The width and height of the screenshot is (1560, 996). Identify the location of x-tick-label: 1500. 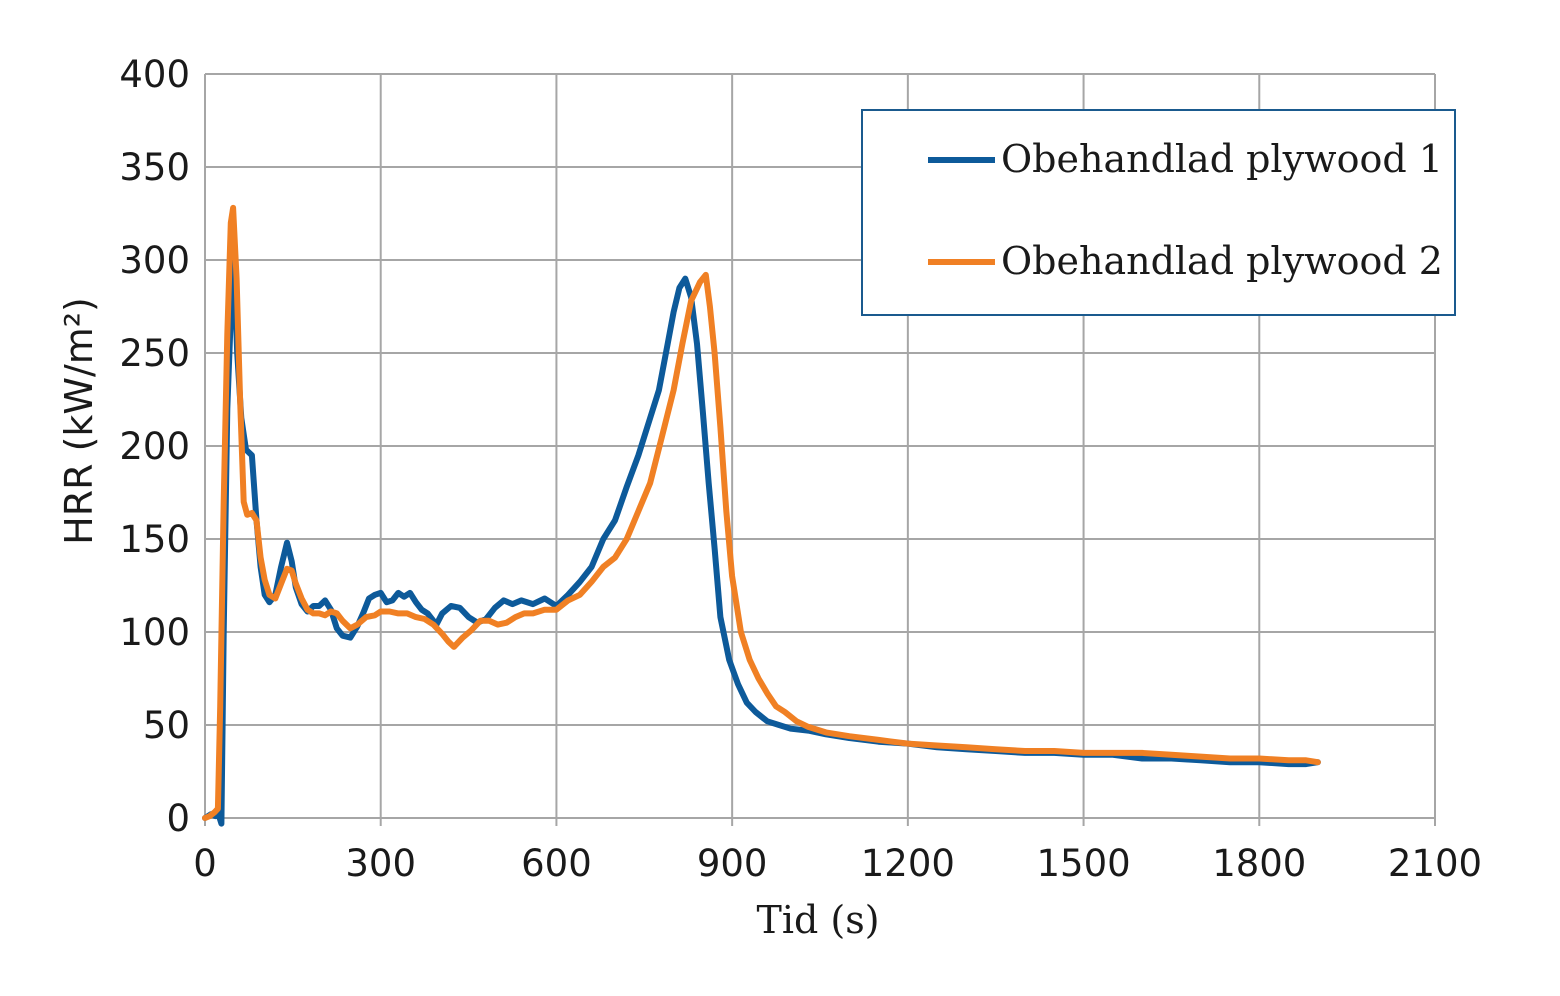
(1083, 863).